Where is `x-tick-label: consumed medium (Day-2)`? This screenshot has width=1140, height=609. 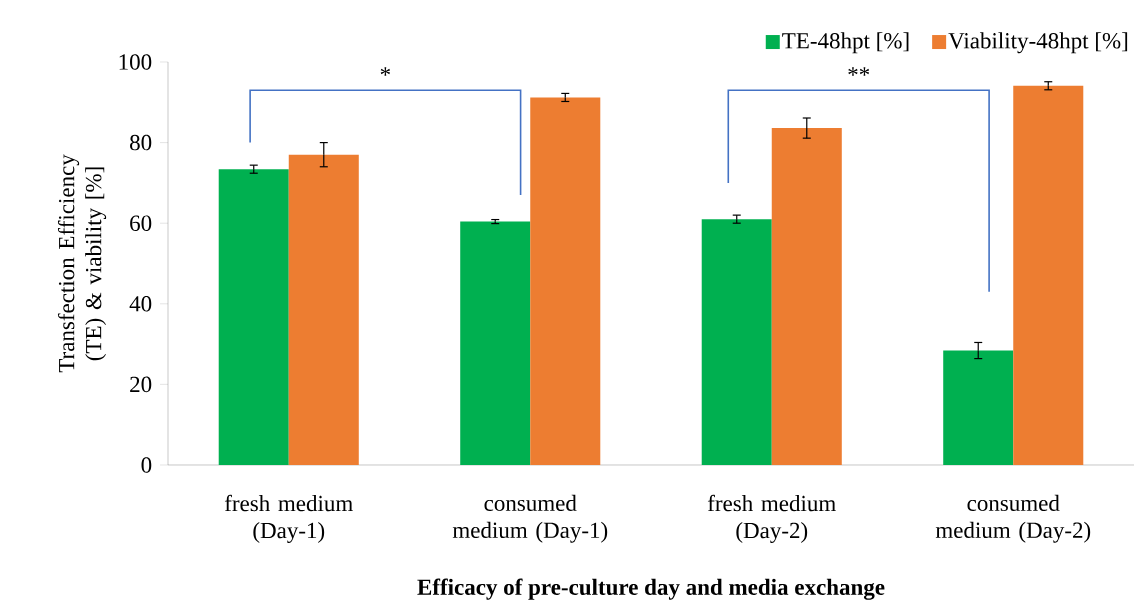
x-tick-label: consumed medium (Day-2) is located at coordinates (1013, 518).